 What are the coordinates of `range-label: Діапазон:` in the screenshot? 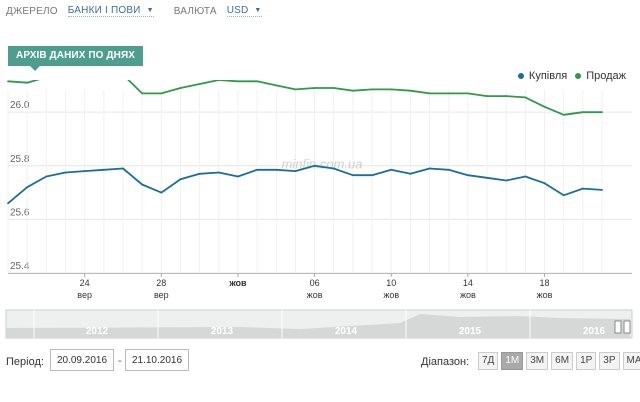 It's located at (445, 362).